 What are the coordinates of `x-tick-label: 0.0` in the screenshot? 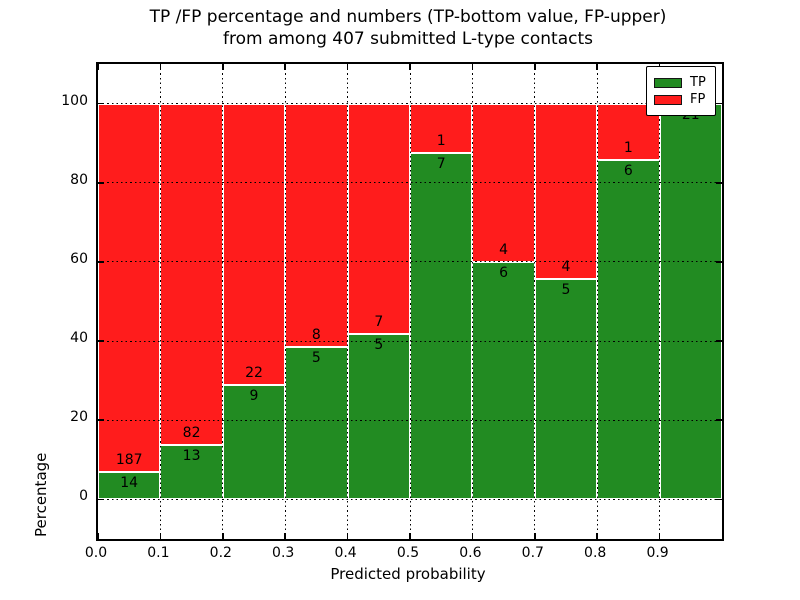 It's located at (96, 553).